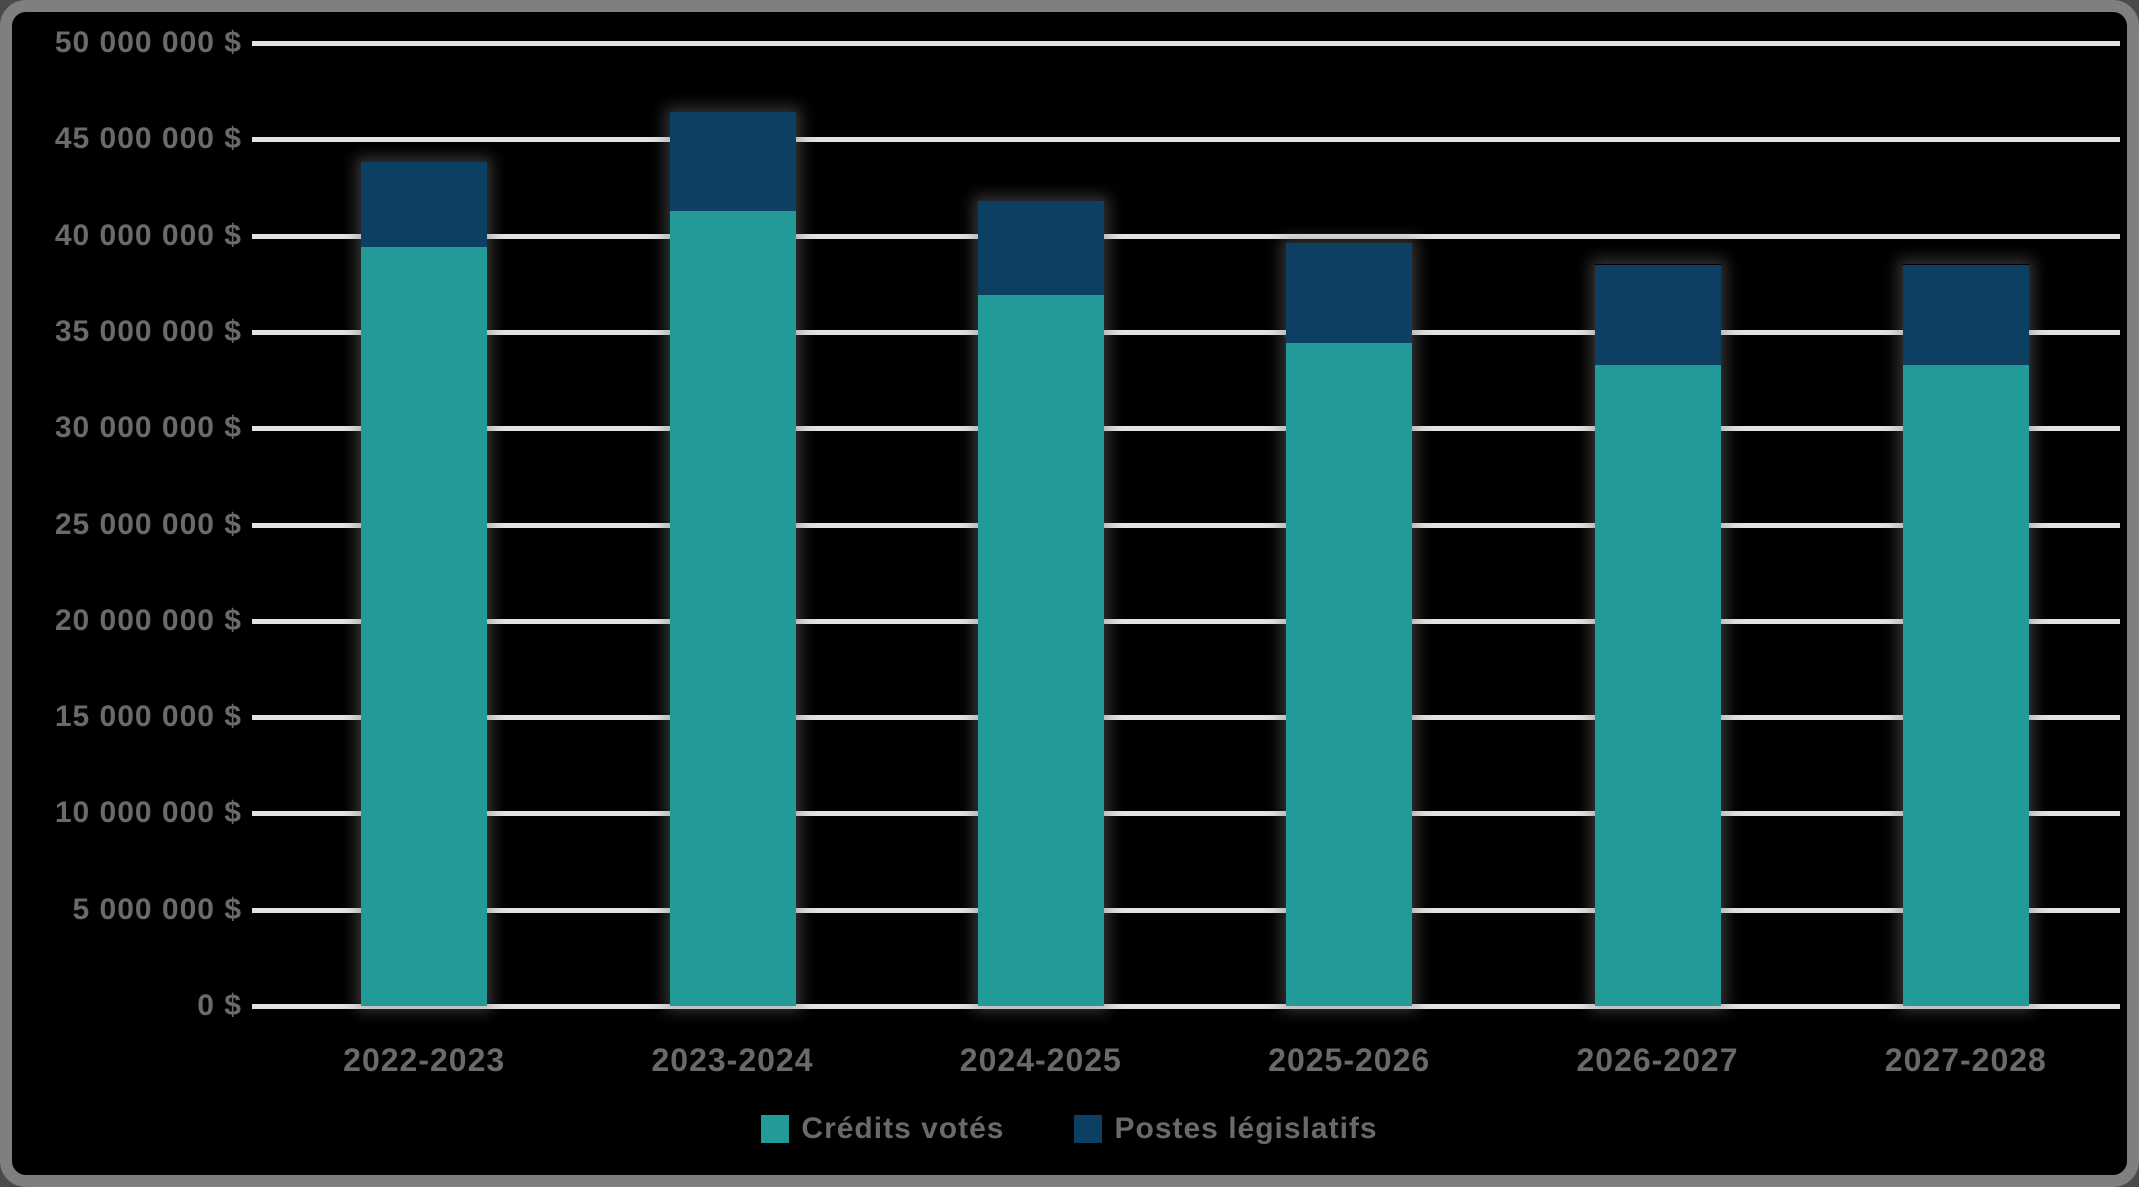  Describe the element at coordinates (1965, 1060) in the screenshot. I see `x-axis-tick-label: 2027-2028` at that location.